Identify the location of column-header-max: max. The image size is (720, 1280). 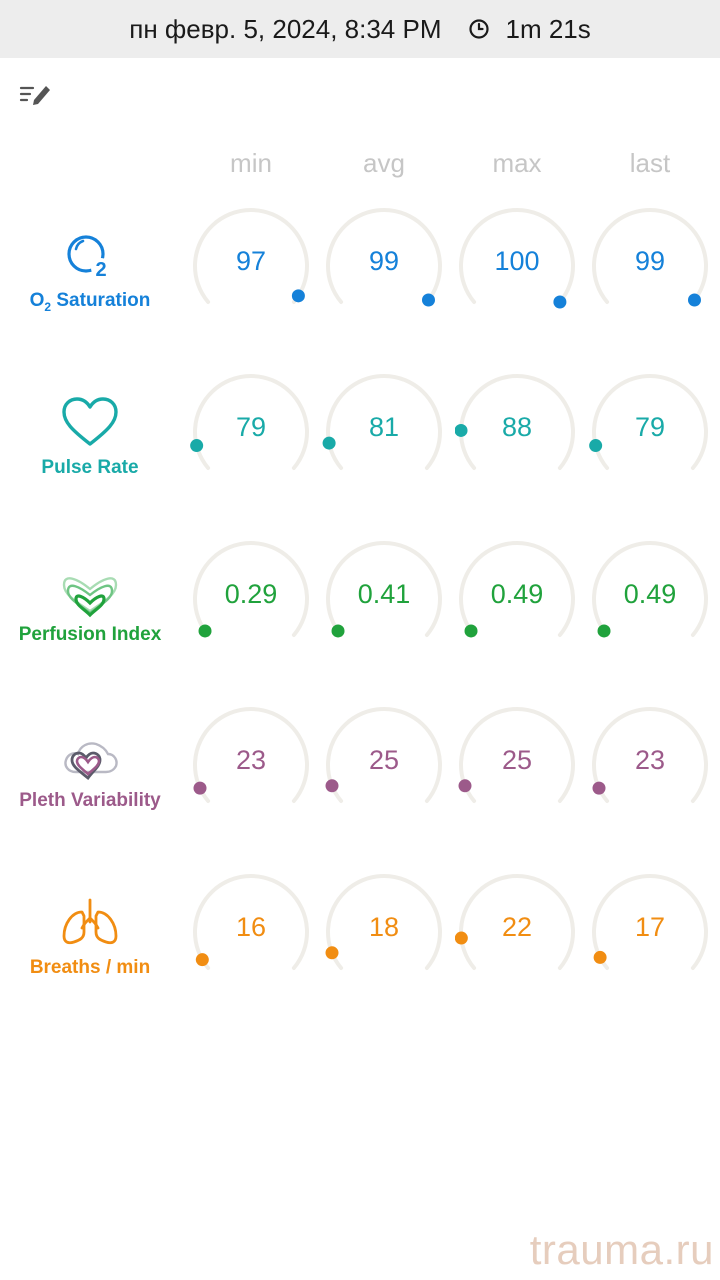
(517, 163).